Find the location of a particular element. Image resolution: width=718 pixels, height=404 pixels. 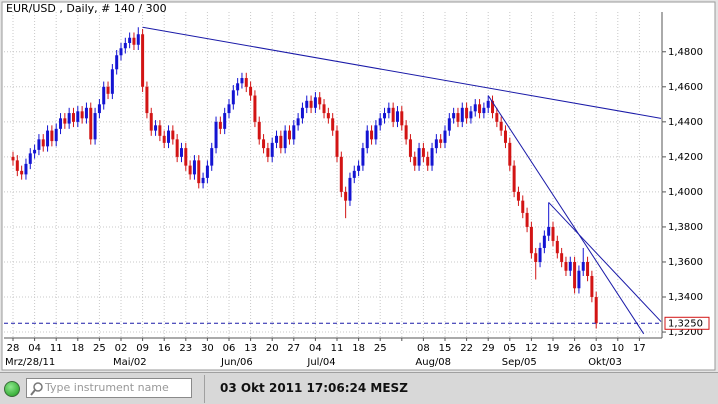

month-label: Okt/03 is located at coordinates (605, 362).